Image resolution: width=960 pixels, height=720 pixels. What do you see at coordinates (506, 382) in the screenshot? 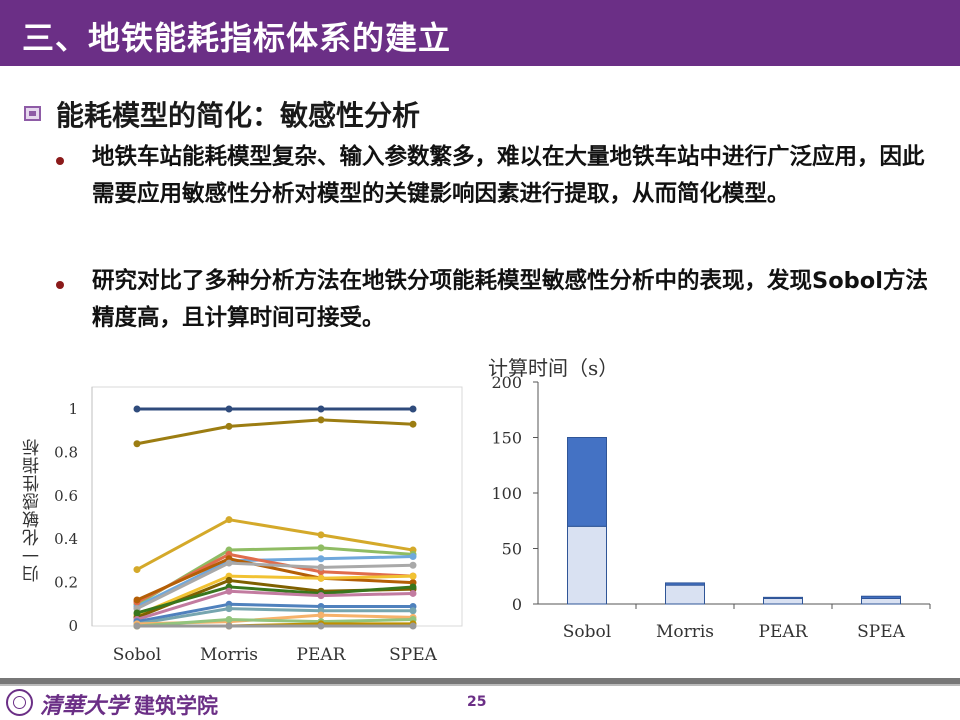
I see `bar-ytick-label: 200` at bounding box center [506, 382].